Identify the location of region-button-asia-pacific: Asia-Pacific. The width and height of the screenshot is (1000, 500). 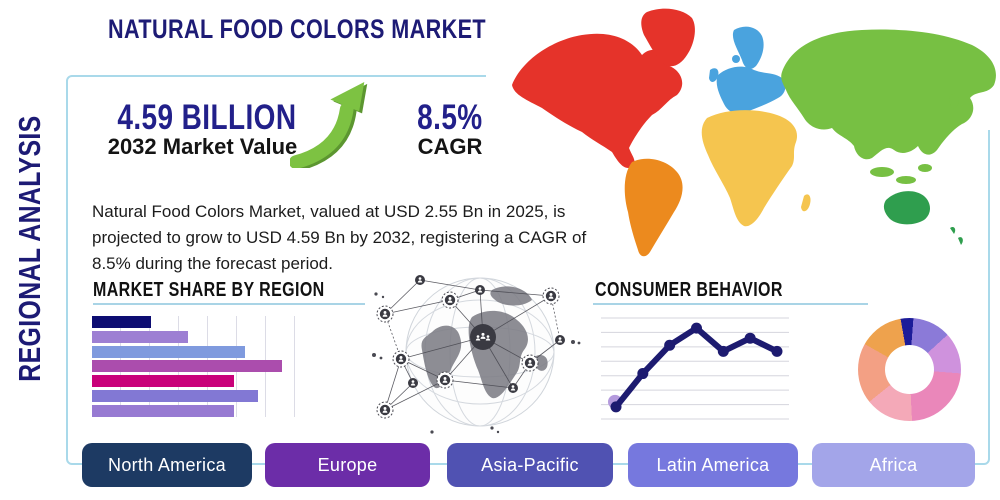
(530, 465).